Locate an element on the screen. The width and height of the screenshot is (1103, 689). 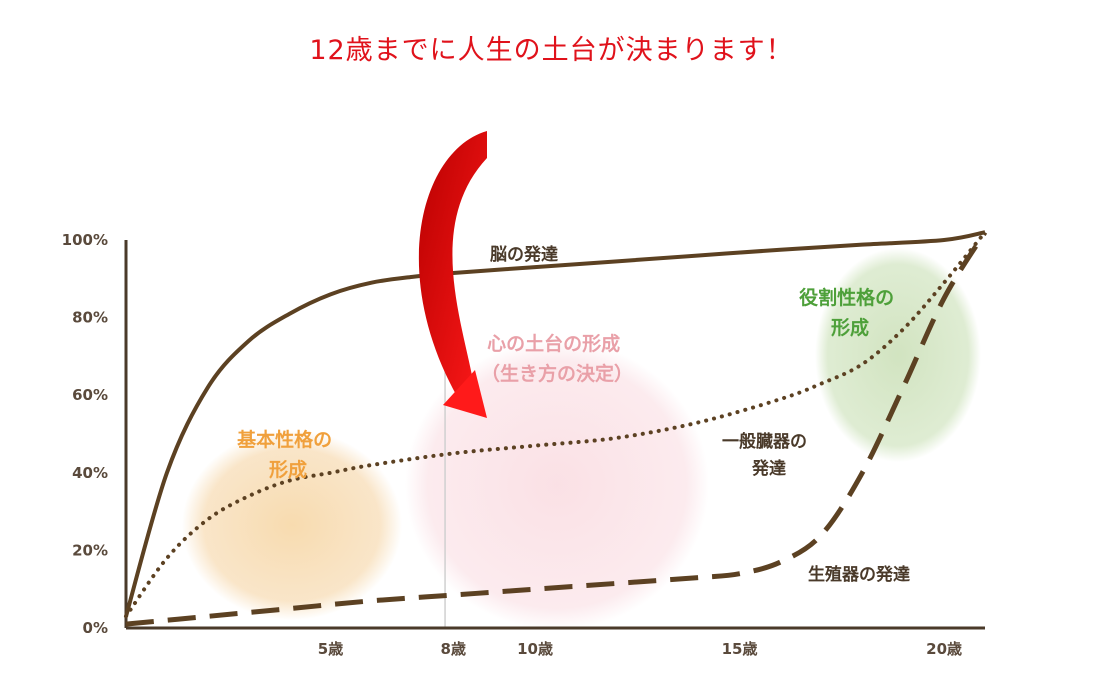
x-tick-labels: 5歳 8歳 10歳 15歳 20歳 is located at coordinates (640, 649).